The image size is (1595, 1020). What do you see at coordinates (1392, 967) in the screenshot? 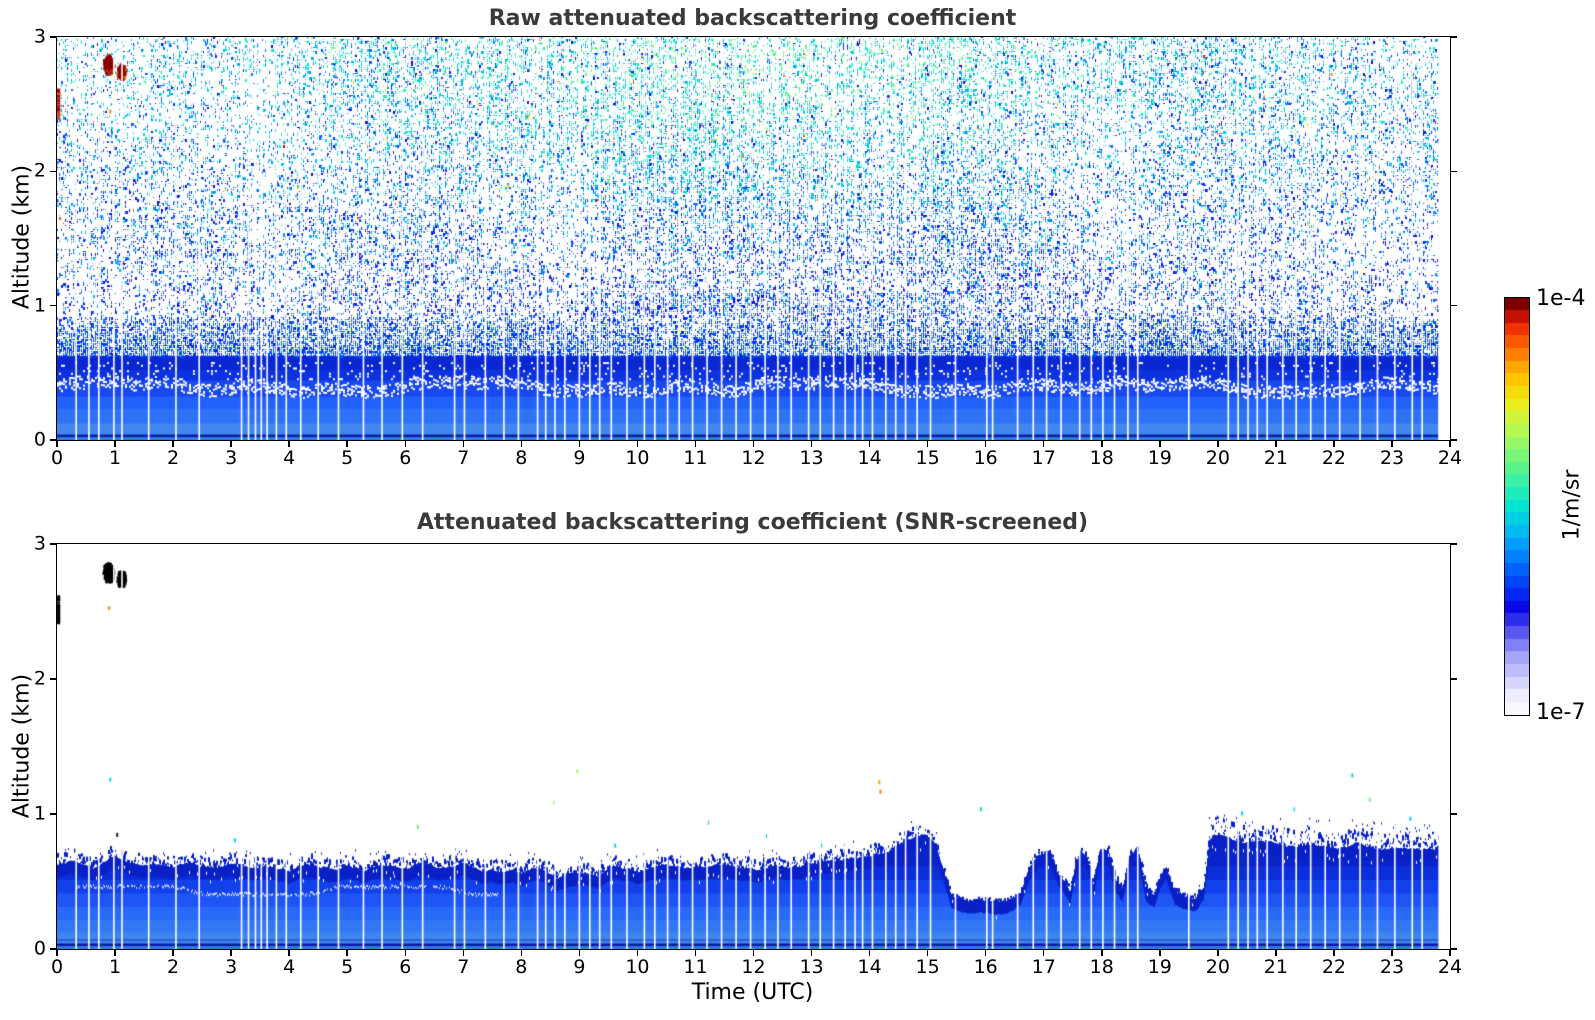
I see `x-tick-label: 23` at bounding box center [1392, 967].